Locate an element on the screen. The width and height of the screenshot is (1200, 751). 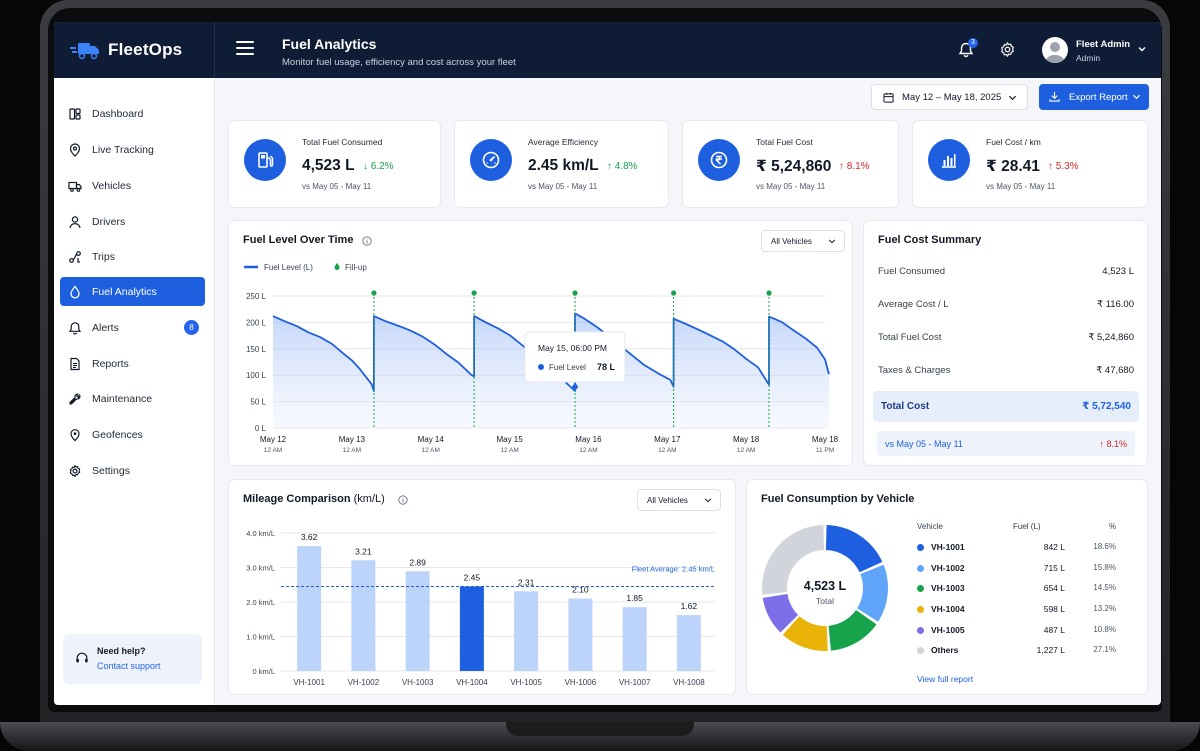
summary-row-value: ₹ 116.00 is located at coordinates (1115, 304).